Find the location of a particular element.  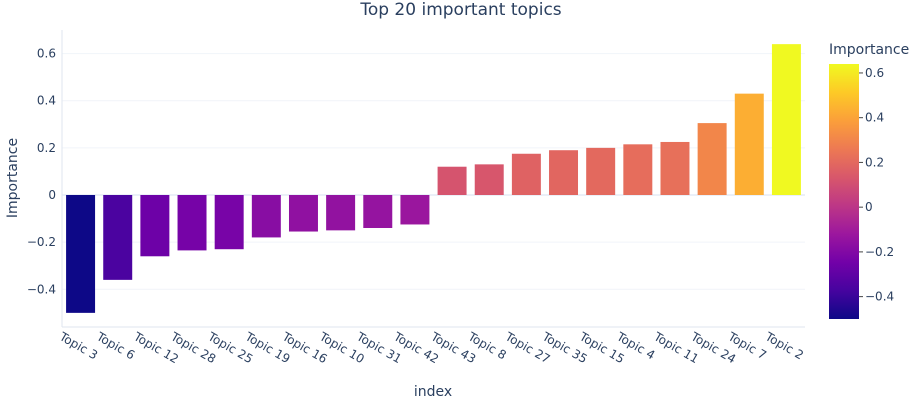

colorbar-tick-label: 0.2 is located at coordinates (874, 162).